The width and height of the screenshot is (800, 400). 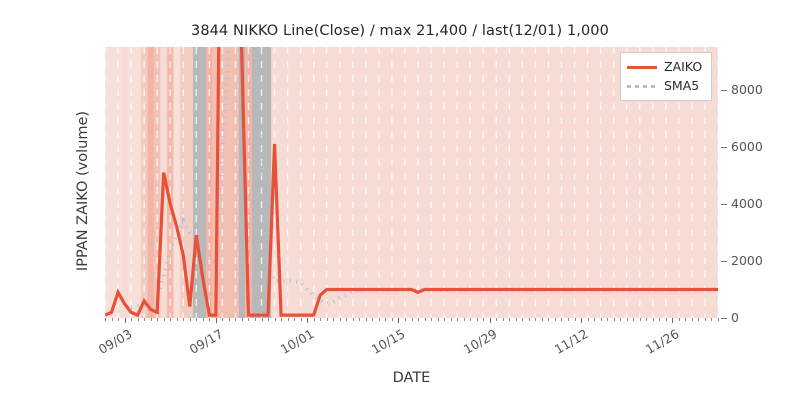 What do you see at coordinates (747, 203) in the screenshot?
I see `y-tick-label: 4000` at bounding box center [747, 203].